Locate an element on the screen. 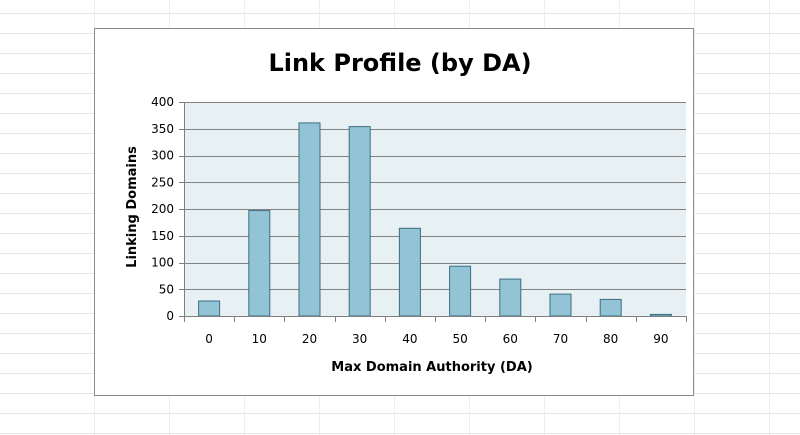 The width and height of the screenshot is (800, 435). x-axis-title: Max Domain Authority (DA) is located at coordinates (431, 367).